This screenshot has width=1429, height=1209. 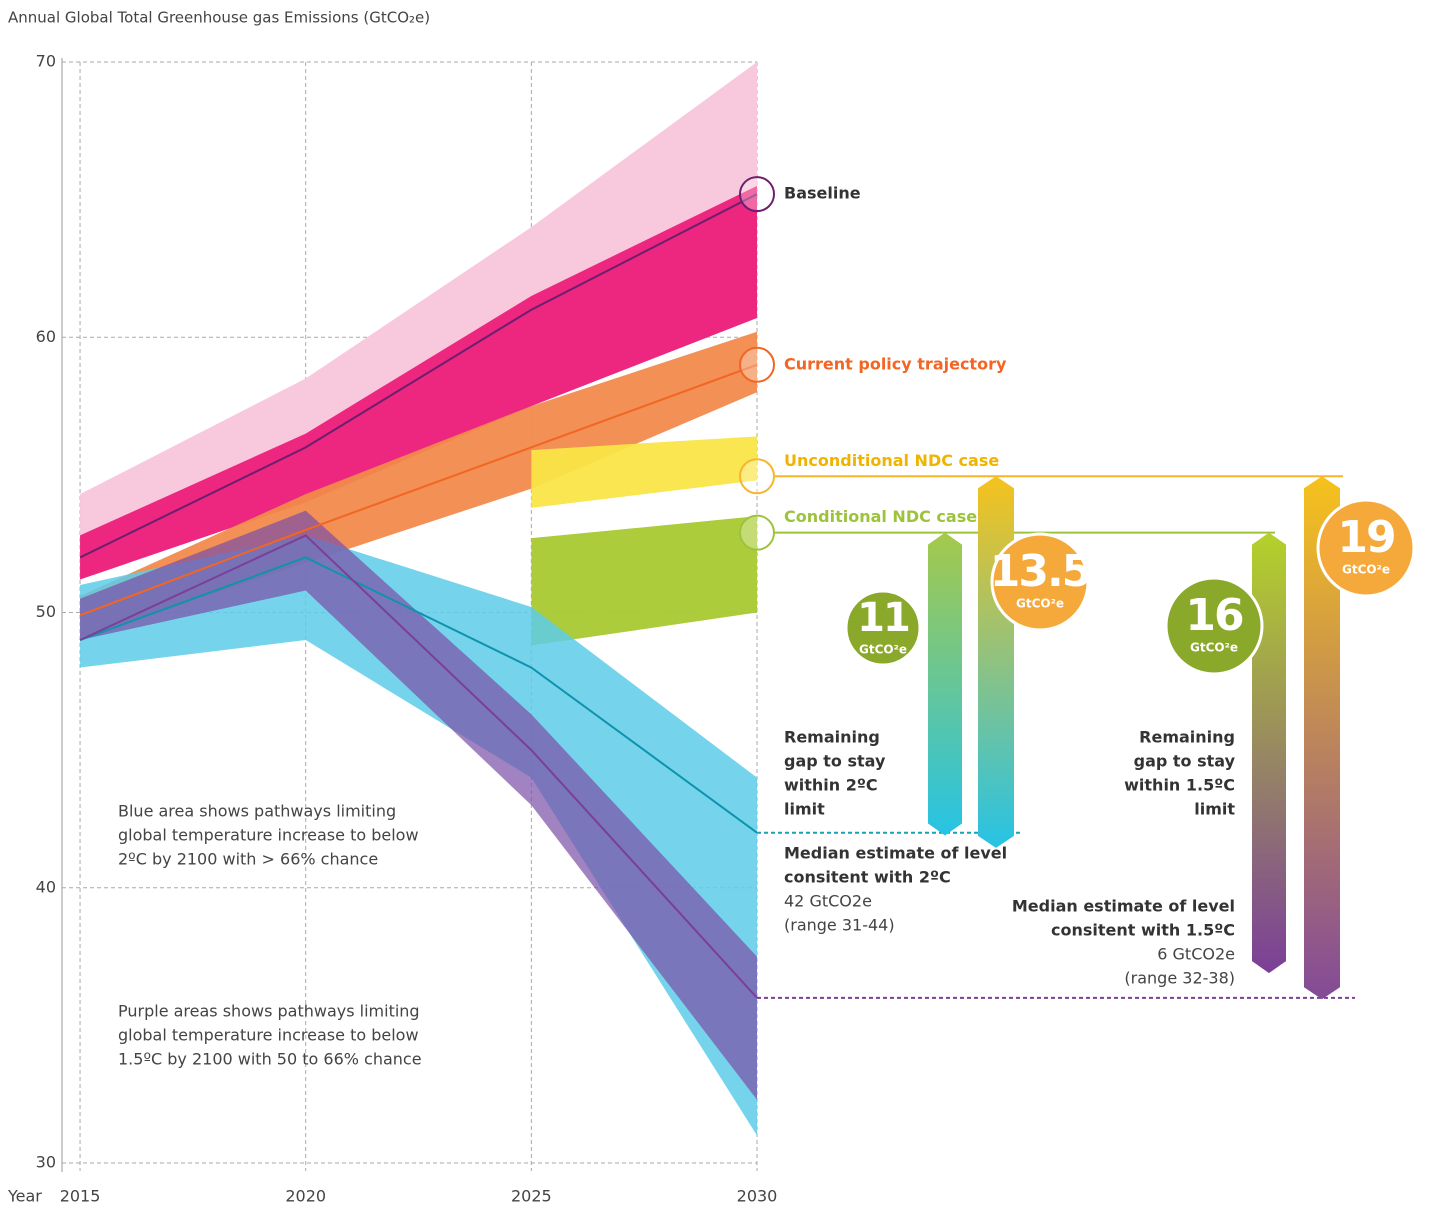 What do you see at coordinates (305, 1196) in the screenshot?
I see `x-tick-label: 2020` at bounding box center [305, 1196].